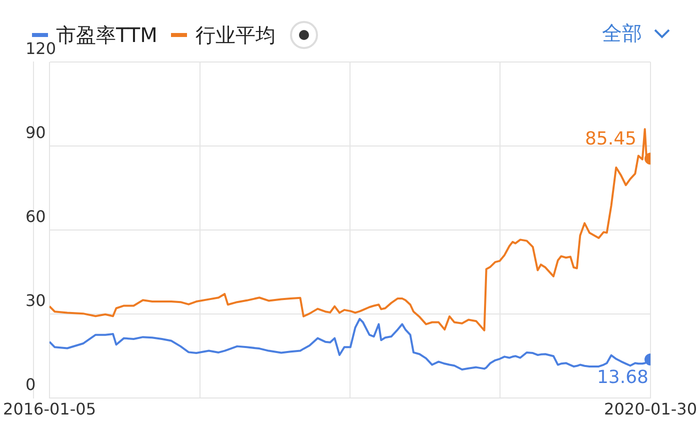 This screenshot has height=440, width=700. What do you see at coordinates (49, 409) in the screenshot?
I see `x-tick-label: 2016-01-05` at bounding box center [49, 409].